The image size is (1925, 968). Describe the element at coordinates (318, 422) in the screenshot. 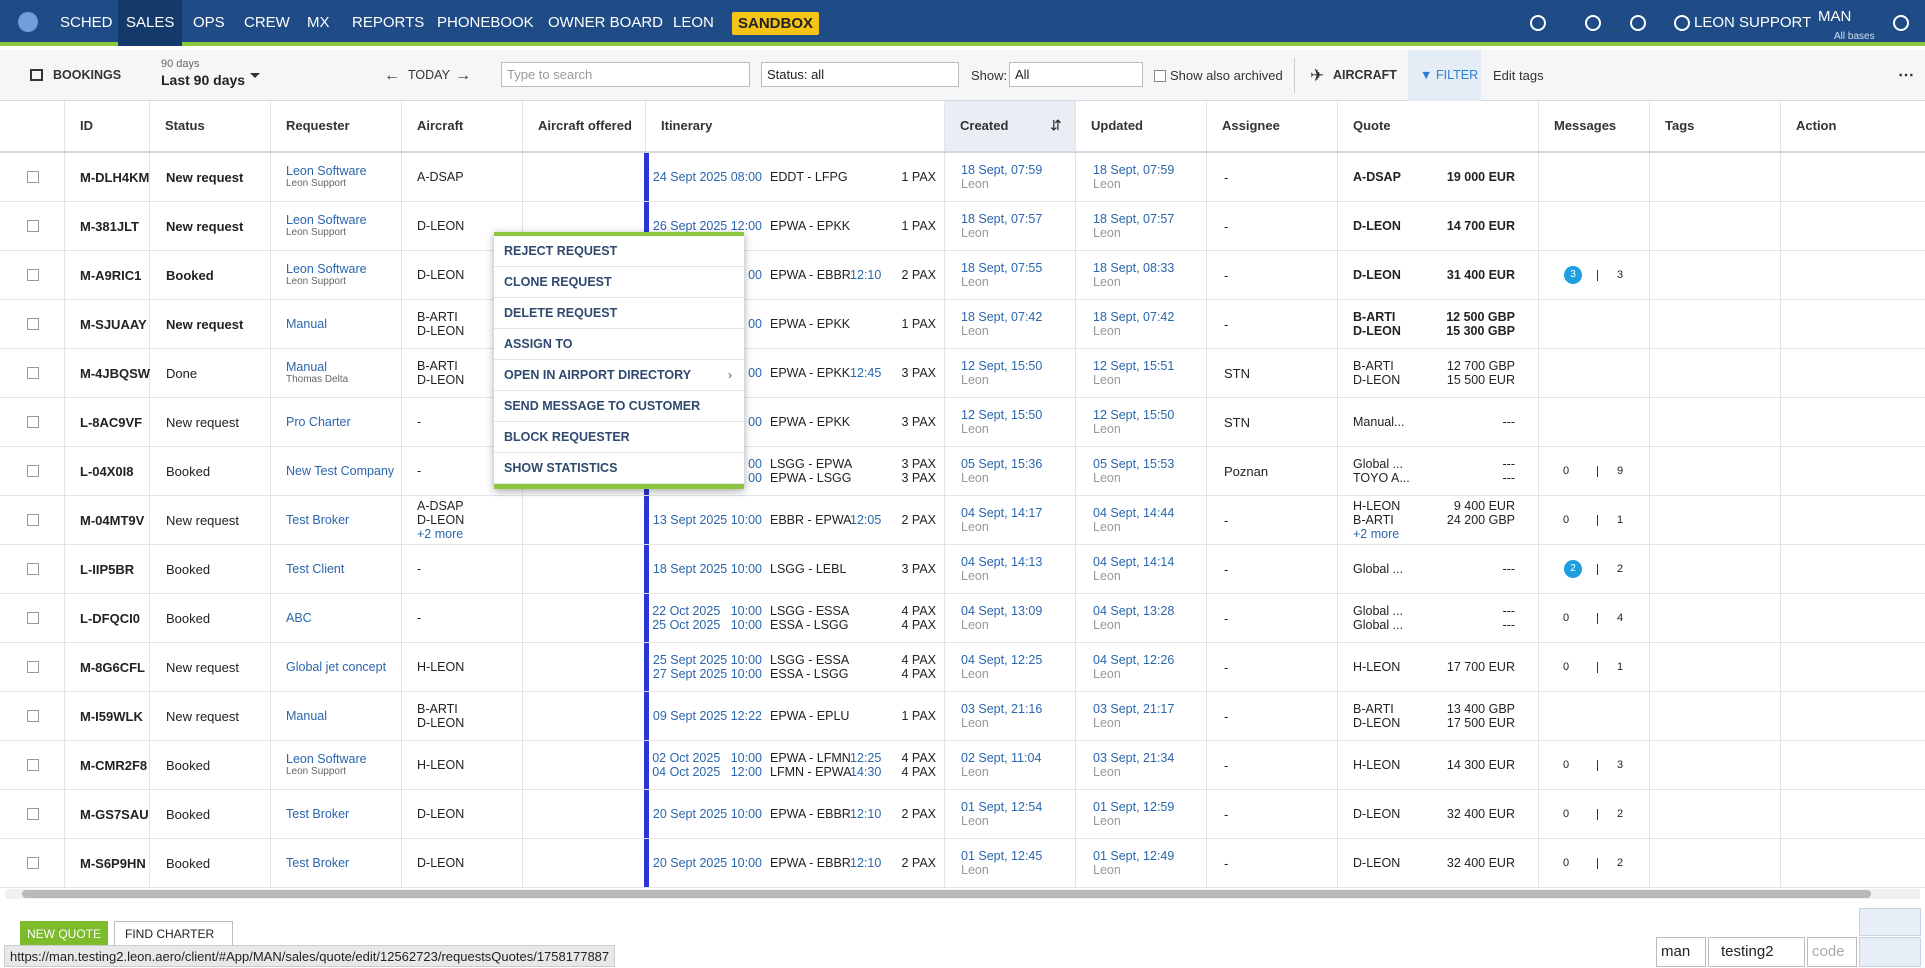

I see `requester: Pro Charter` at that location.